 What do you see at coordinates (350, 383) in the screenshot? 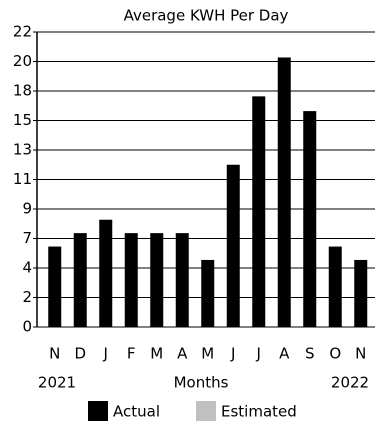
I see `x-end-label: 2022` at bounding box center [350, 383].